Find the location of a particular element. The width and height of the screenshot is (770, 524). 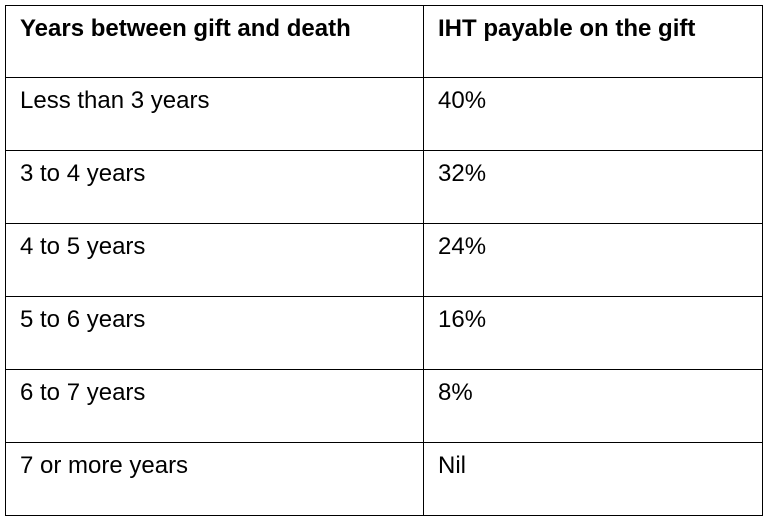

cell-years: 5 to 6 years is located at coordinates (214, 333).